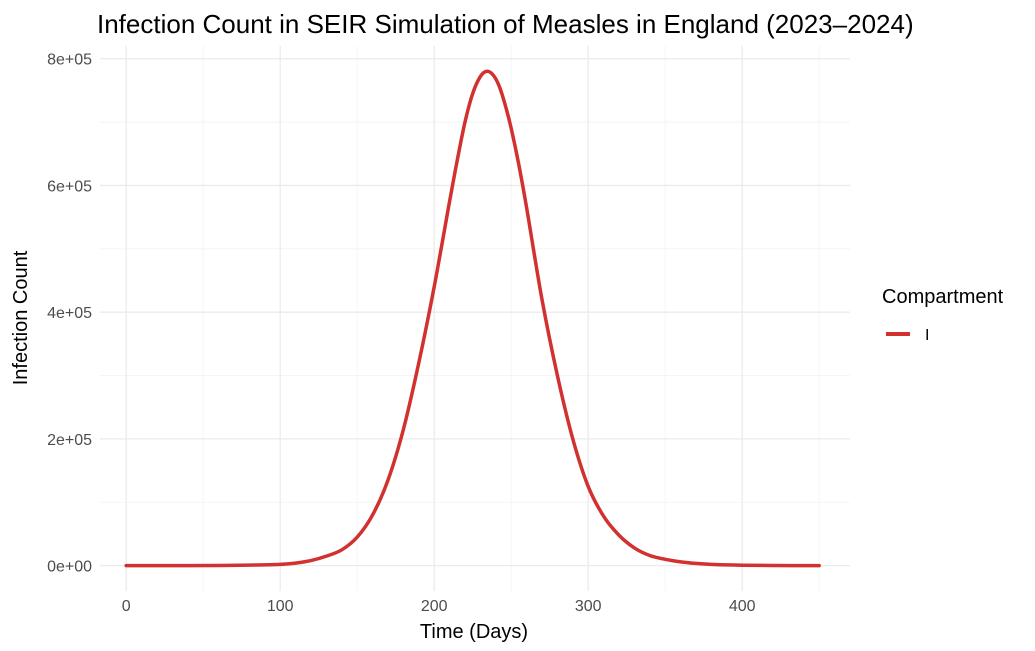 Image resolution: width=1035 pixels, height=651 pixels. What do you see at coordinates (943, 315) in the screenshot?
I see `legend: Compartment I` at bounding box center [943, 315].